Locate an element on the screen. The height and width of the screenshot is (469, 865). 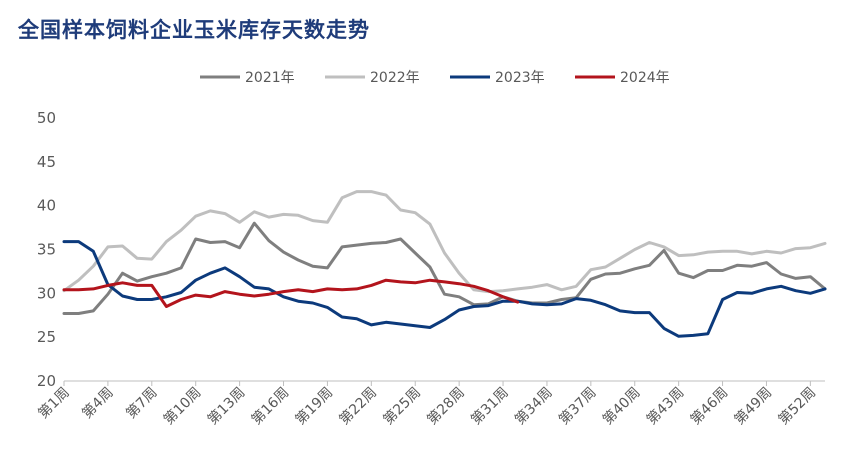
y-tick-label: 20 is located at coordinates (46, 381).